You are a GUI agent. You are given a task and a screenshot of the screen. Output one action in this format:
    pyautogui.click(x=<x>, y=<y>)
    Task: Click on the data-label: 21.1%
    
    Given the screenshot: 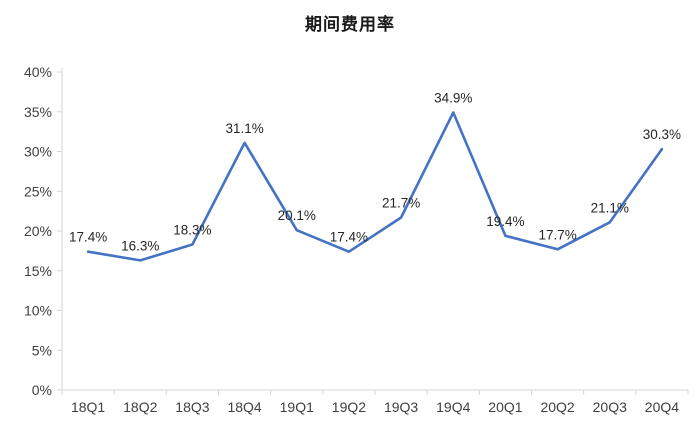 What is the action you would take?
    pyautogui.click(x=610, y=207)
    